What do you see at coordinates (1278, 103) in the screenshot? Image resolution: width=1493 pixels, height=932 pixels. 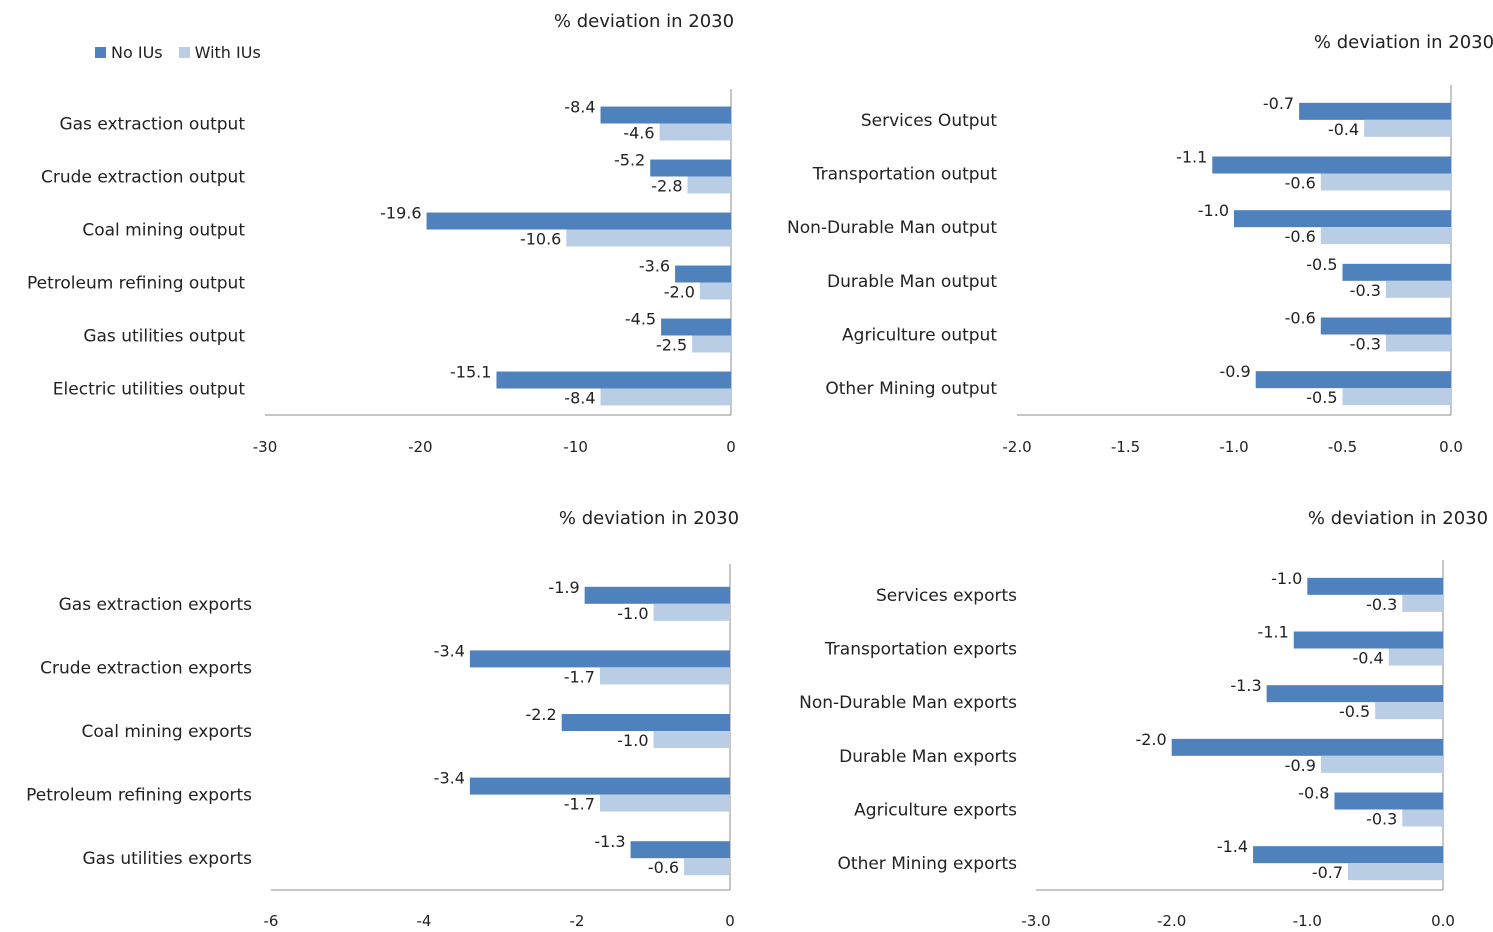 I see `data-label-no-ius: -0.7` at bounding box center [1278, 103].